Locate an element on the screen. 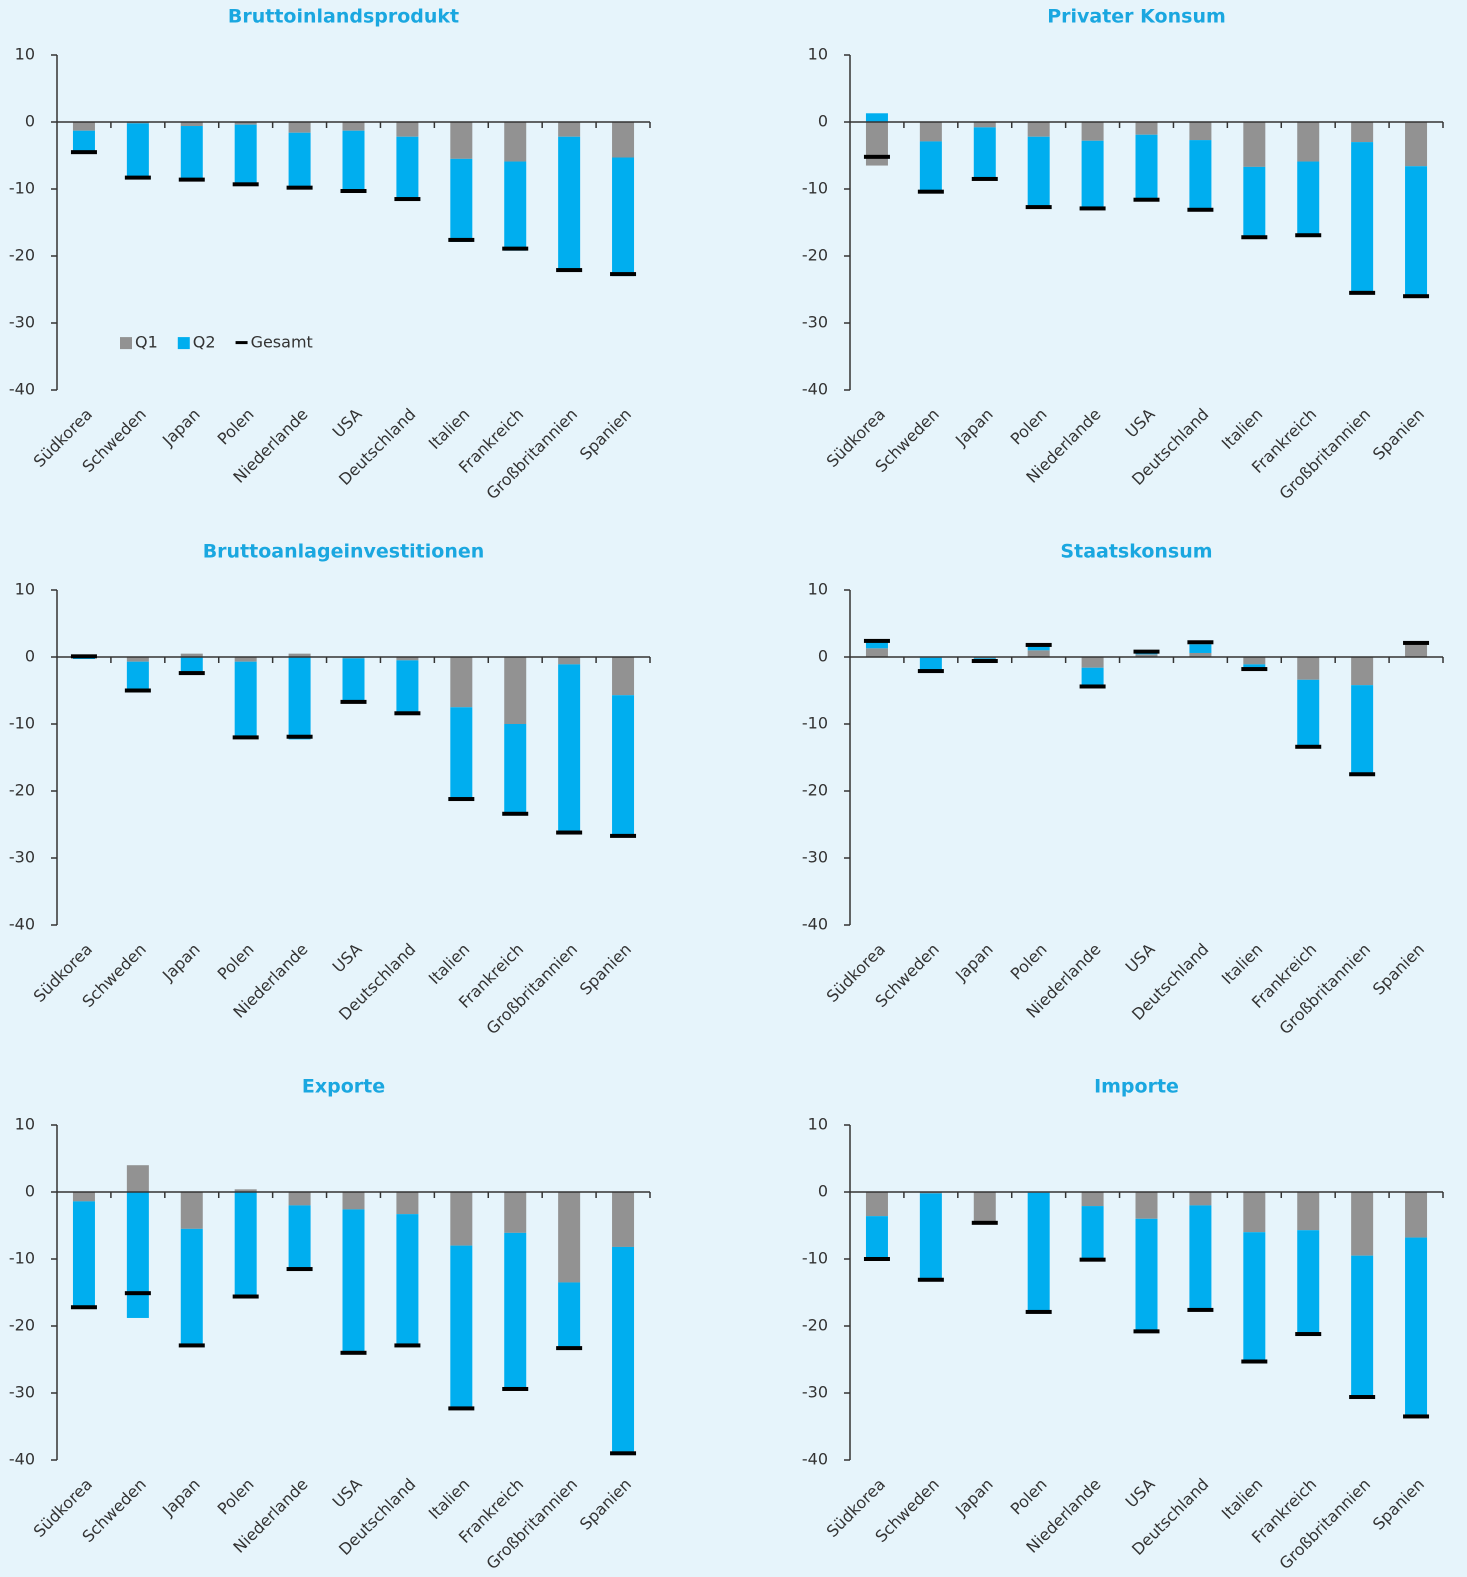 The width and height of the screenshot is (1467, 1577). y-tick-label: -30 is located at coordinates (22, 322).